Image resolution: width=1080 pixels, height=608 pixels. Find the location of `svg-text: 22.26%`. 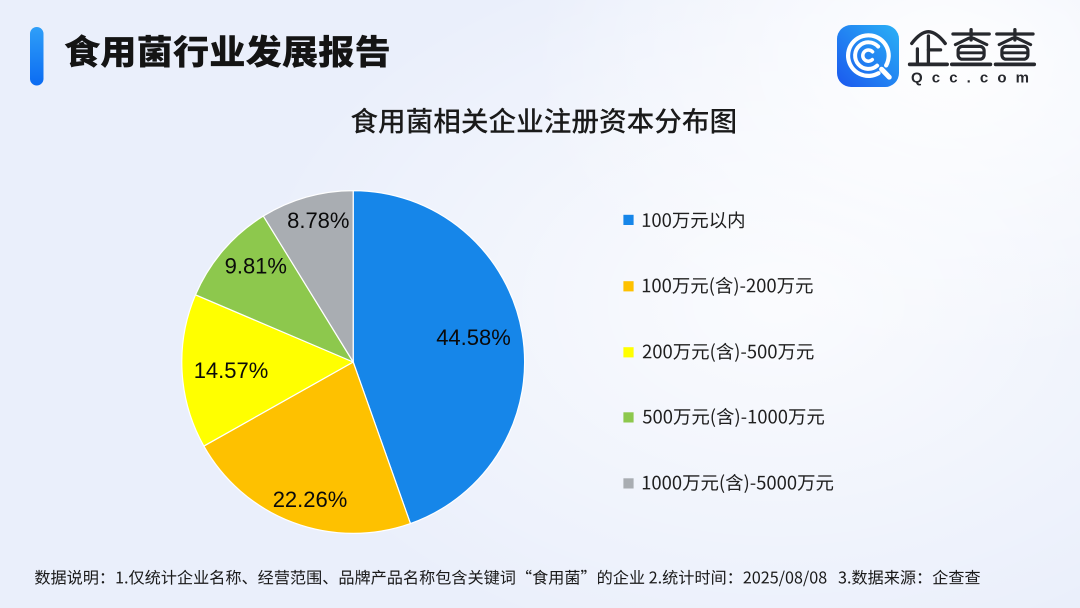

svg-text: 22.26% is located at coordinates (310, 499).